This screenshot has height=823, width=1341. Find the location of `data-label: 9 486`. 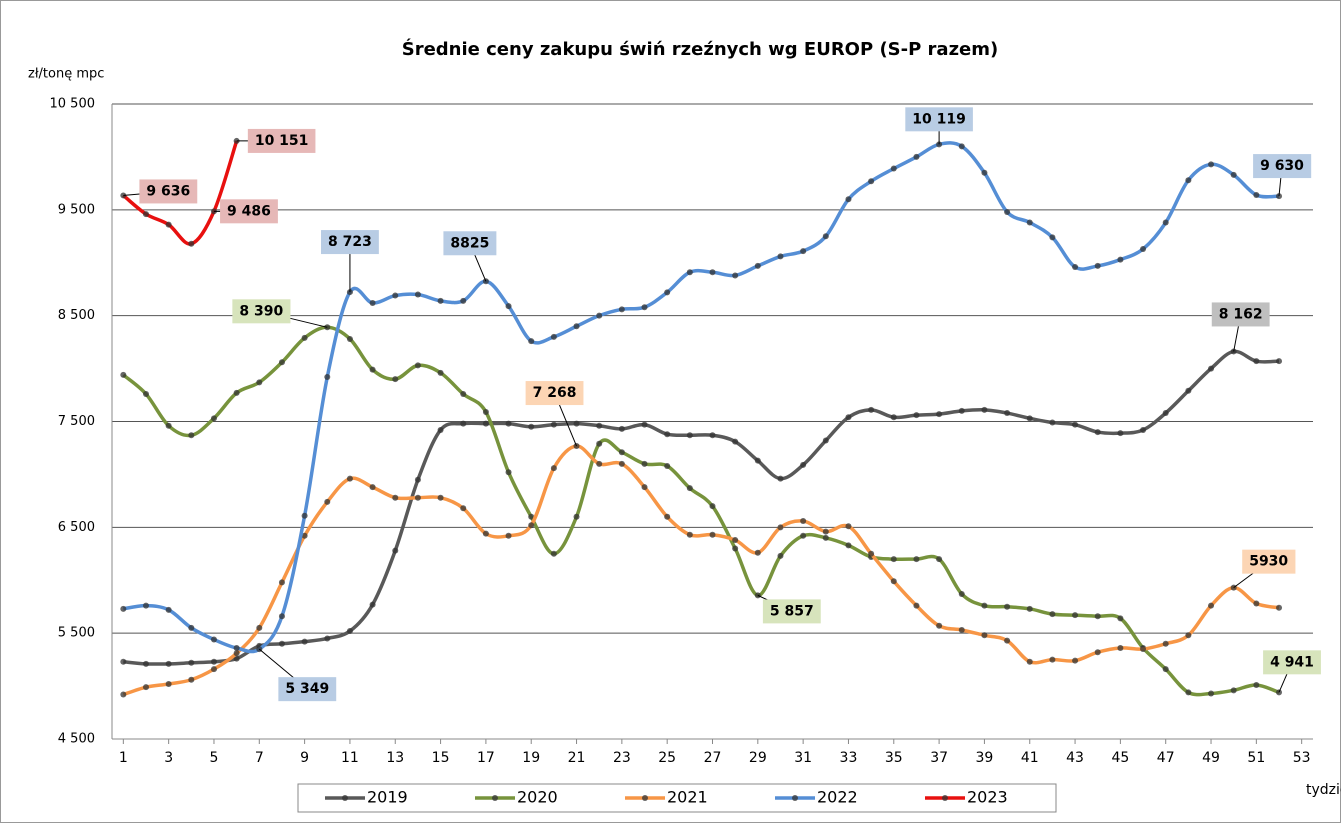

data-label: 9 486 is located at coordinates (249, 211).